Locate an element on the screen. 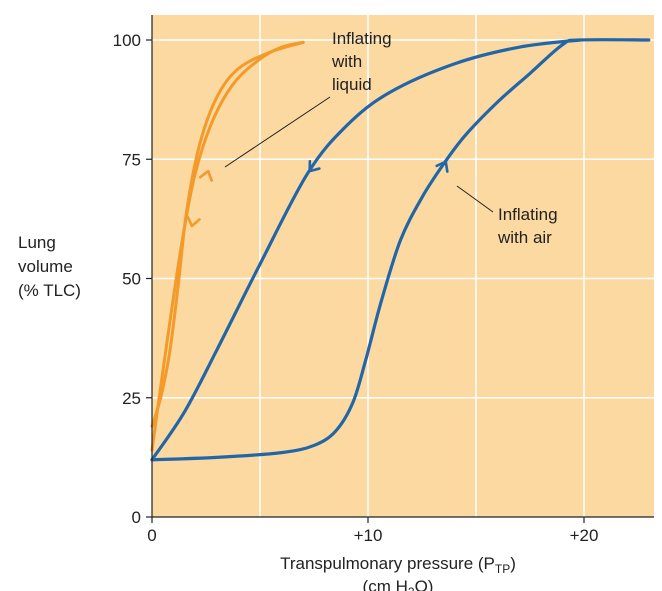 The width and height of the screenshot is (662, 591). y-tick-label: 0 is located at coordinates (136, 517).